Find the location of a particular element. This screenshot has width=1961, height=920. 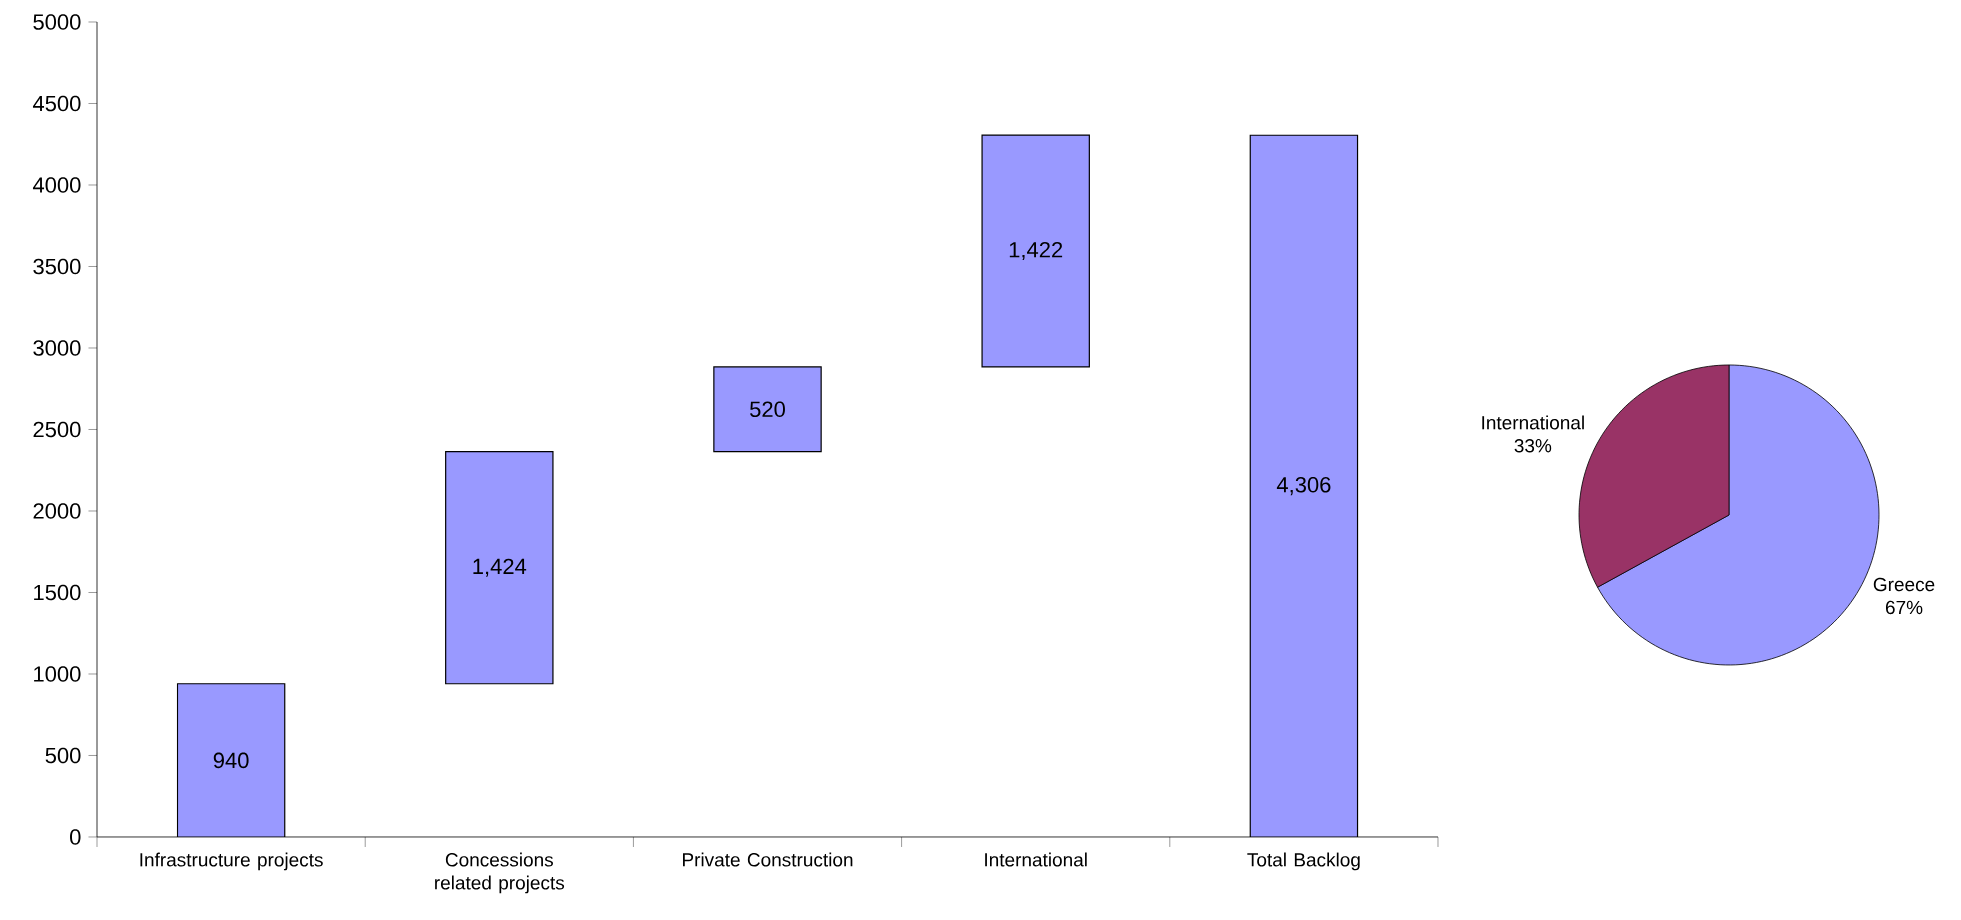

y-tick-label: 5000 is located at coordinates (57, 22).